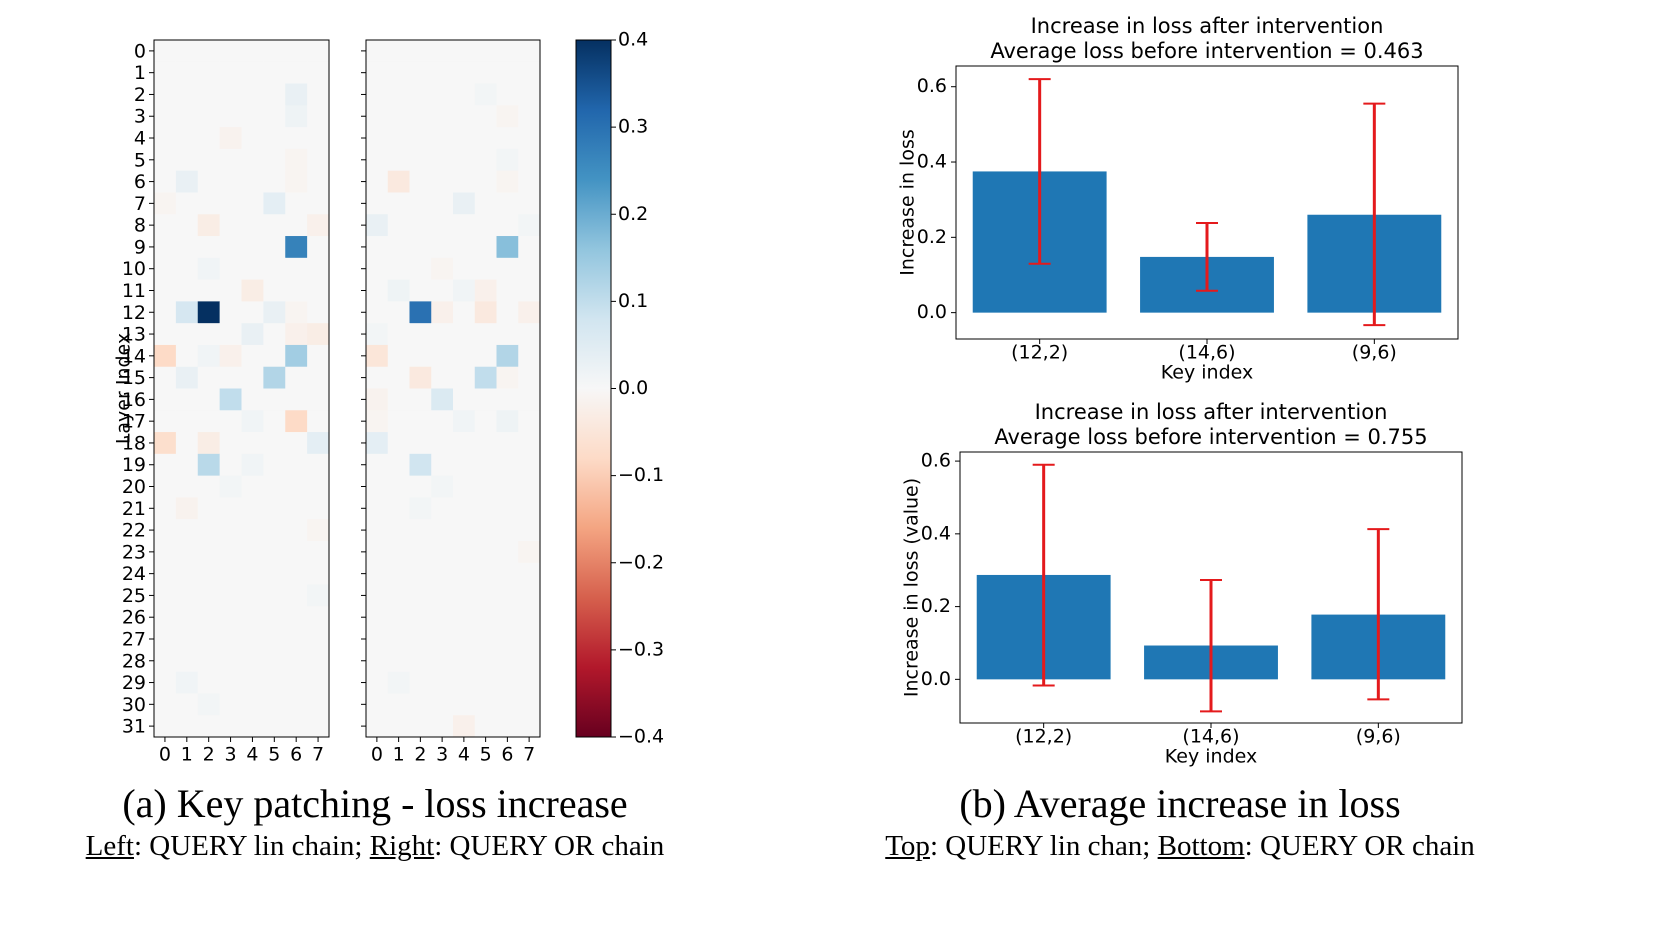  Describe the element at coordinates (134, 313) in the screenshot. I see `y-tick-label: 12` at that location.